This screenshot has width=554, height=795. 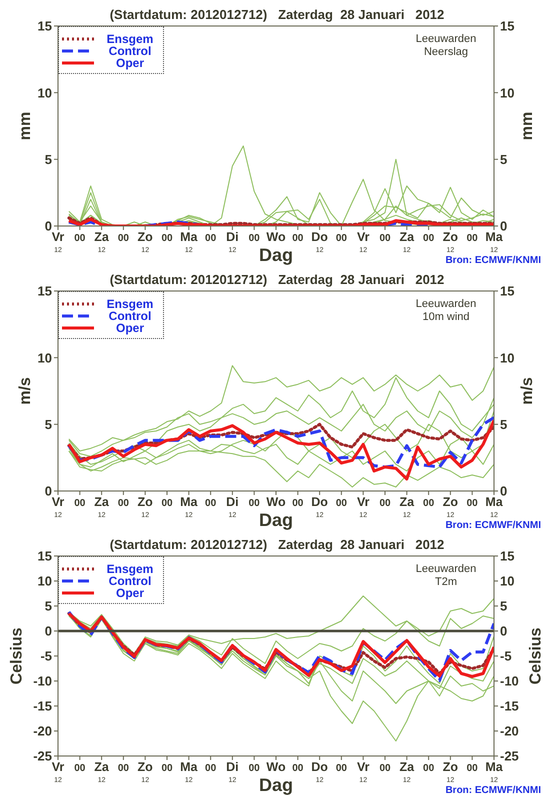 What do you see at coordinates (509, 731) in the screenshot?
I see `y2-tick-label: -20` at bounding box center [509, 731].